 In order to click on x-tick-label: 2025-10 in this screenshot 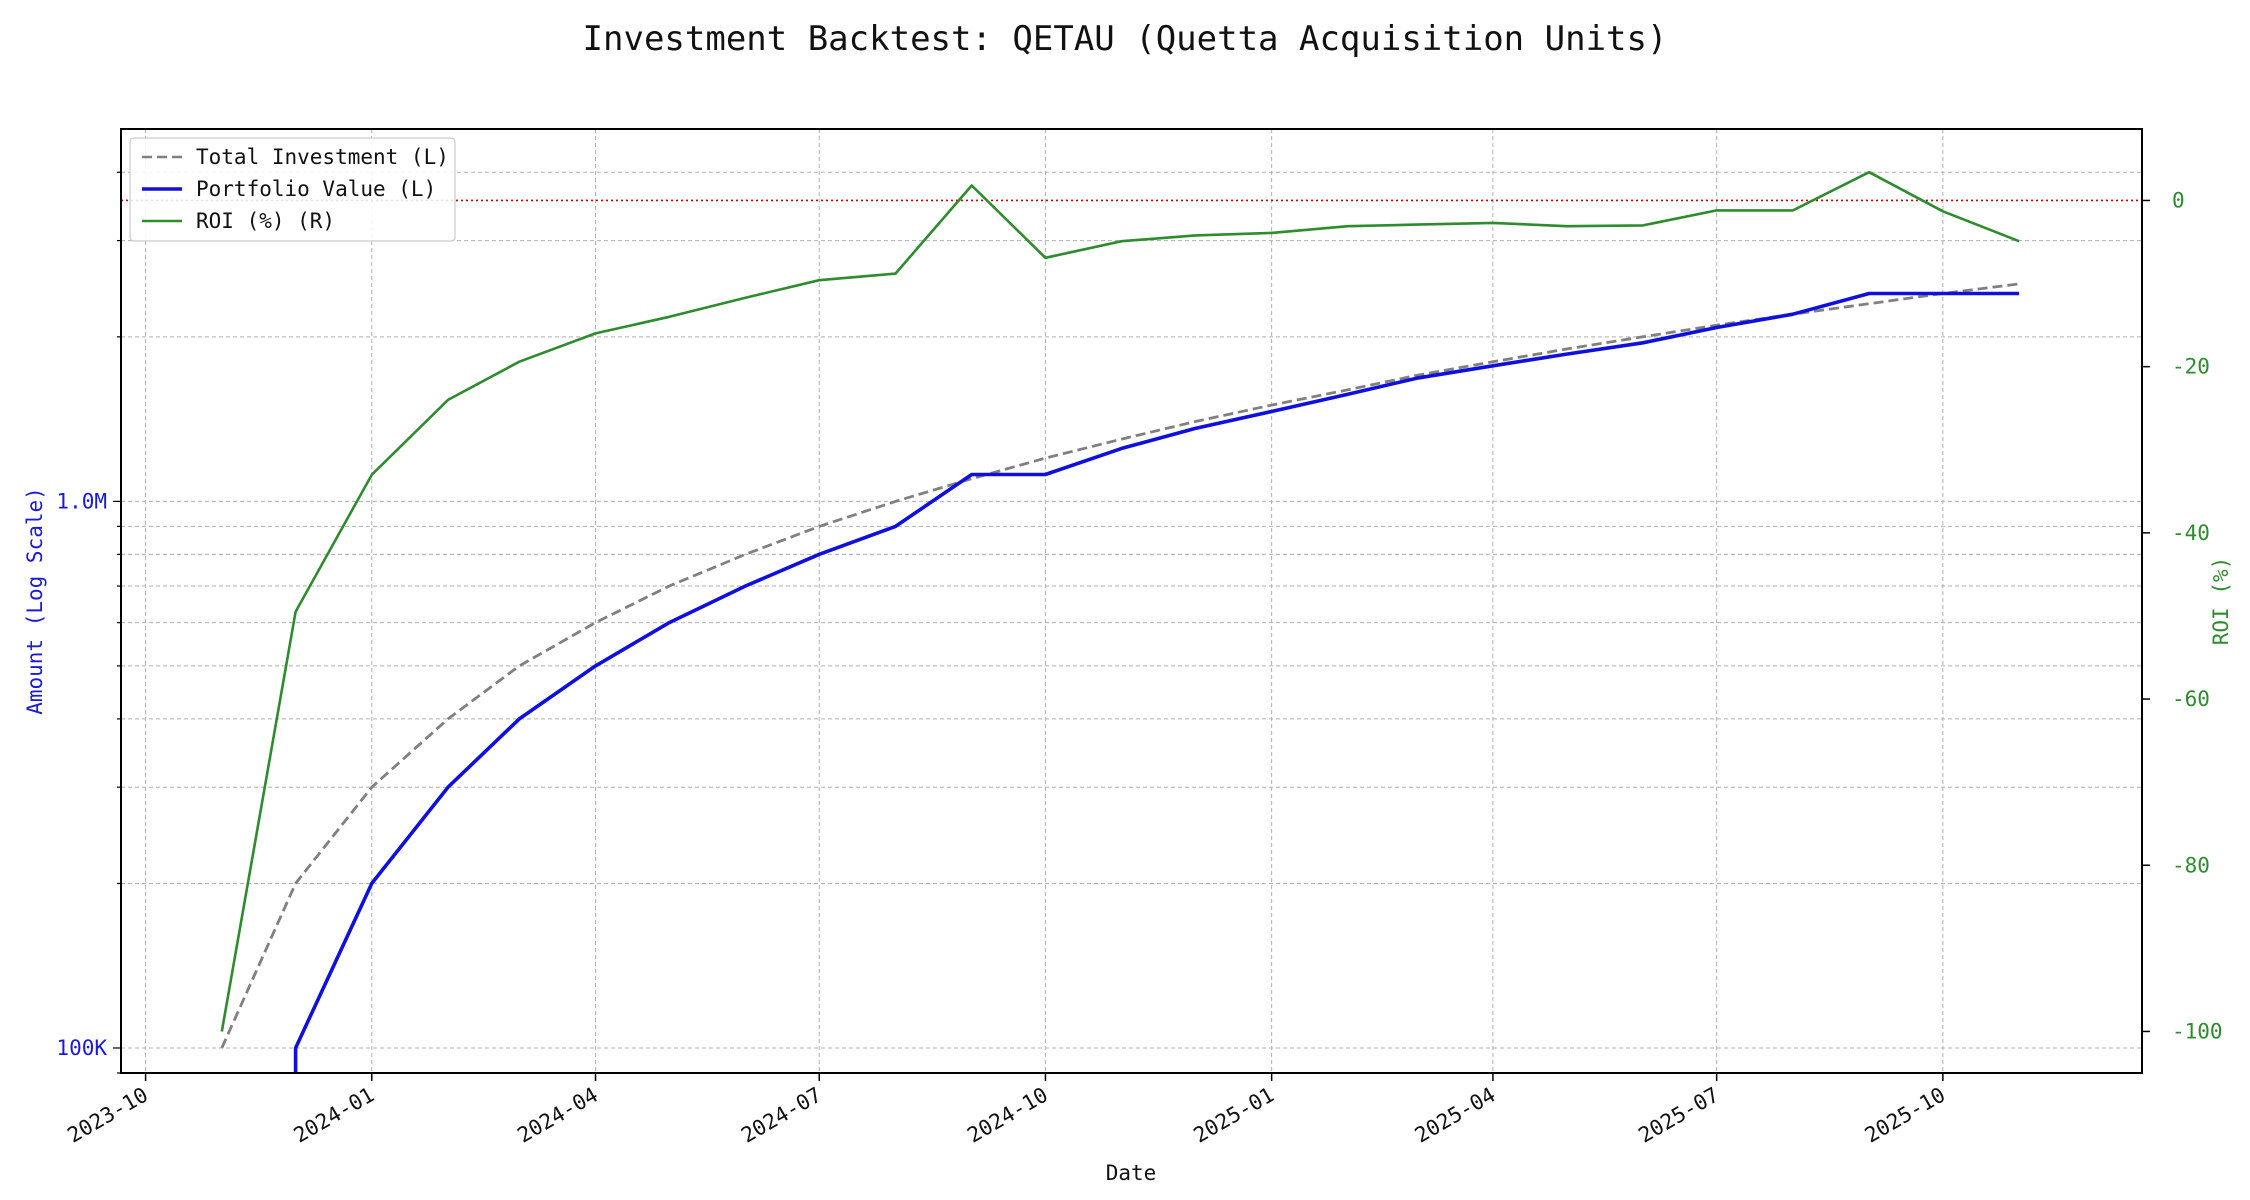, I will do `click(1905, 1115)`.